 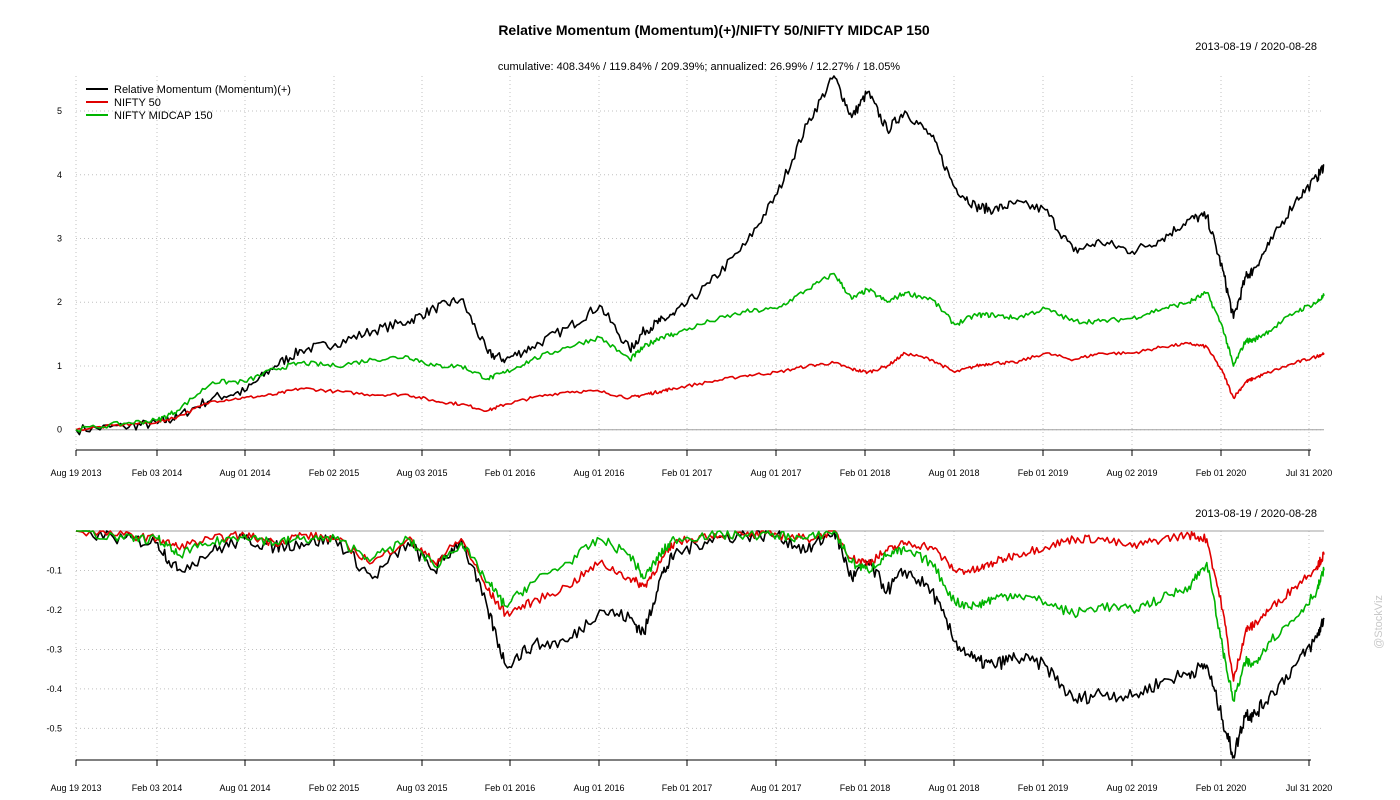 What do you see at coordinates (1221, 788) in the screenshot?
I see `drawdown-x-tick-label: Feb 01 2020` at bounding box center [1221, 788].